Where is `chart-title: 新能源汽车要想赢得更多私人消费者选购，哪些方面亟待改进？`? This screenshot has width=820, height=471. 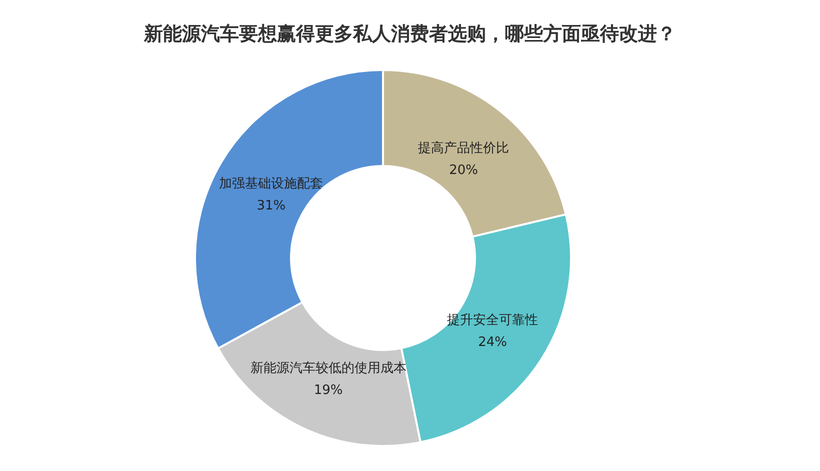 chart-title: 新能源汽车要想赢得更多私人消费者选购，哪些方面亟待改进？ is located at coordinates (409, 34).